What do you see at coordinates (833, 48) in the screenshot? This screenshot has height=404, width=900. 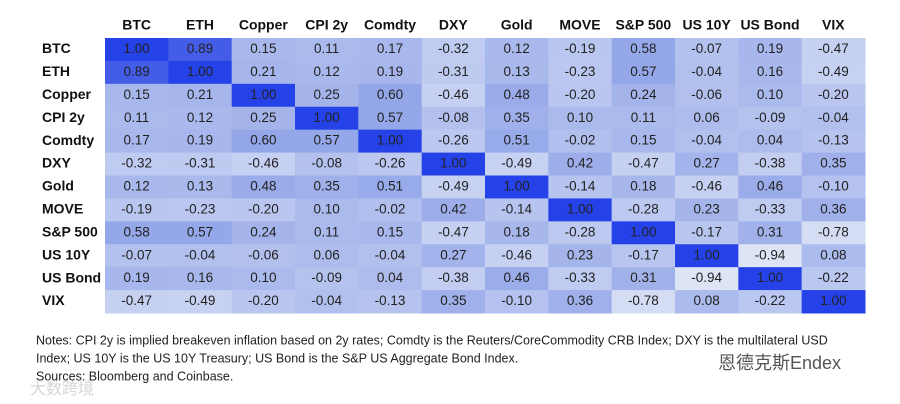 I see `cell-label: -0.47` at bounding box center [833, 48].